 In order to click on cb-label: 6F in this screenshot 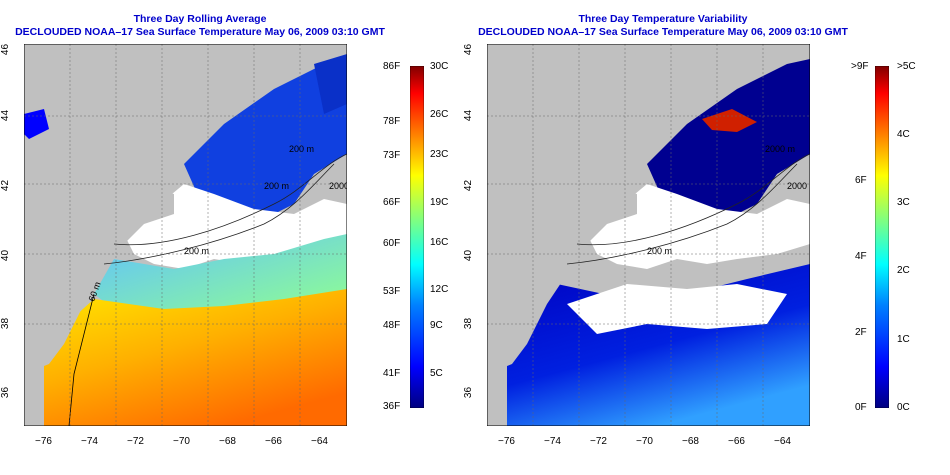, I will do `click(861, 180)`.